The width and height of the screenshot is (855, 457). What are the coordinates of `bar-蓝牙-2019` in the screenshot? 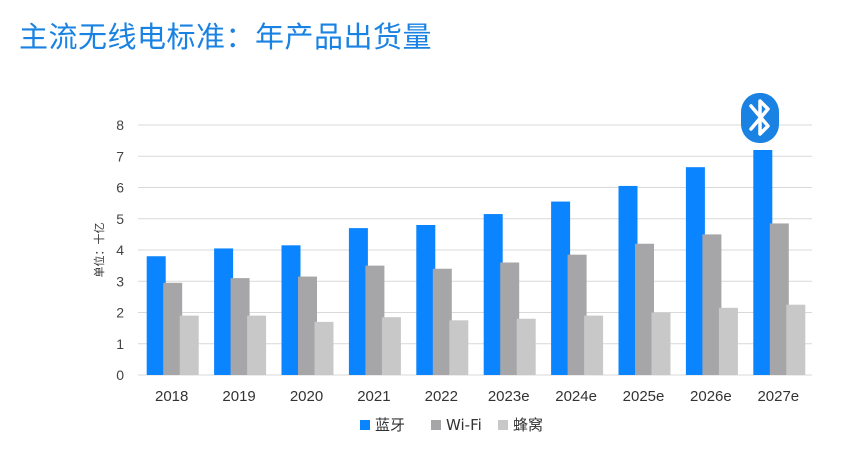 It's located at (224, 311).